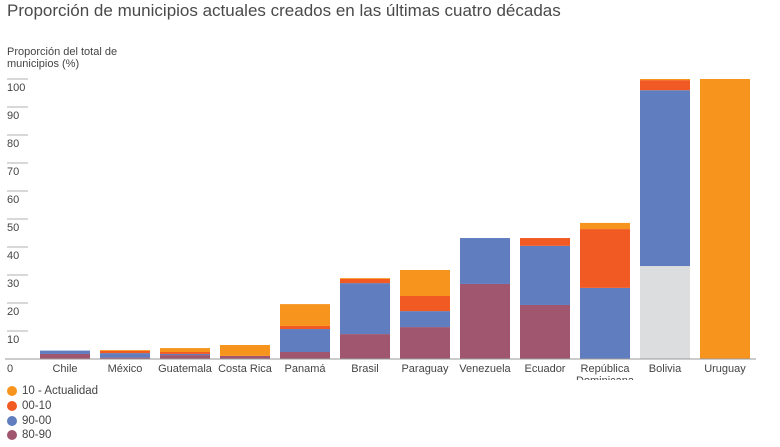 The width and height of the screenshot is (780, 447). What do you see at coordinates (365, 369) in the screenshot?
I see `x-tick-label: Brasil` at bounding box center [365, 369].